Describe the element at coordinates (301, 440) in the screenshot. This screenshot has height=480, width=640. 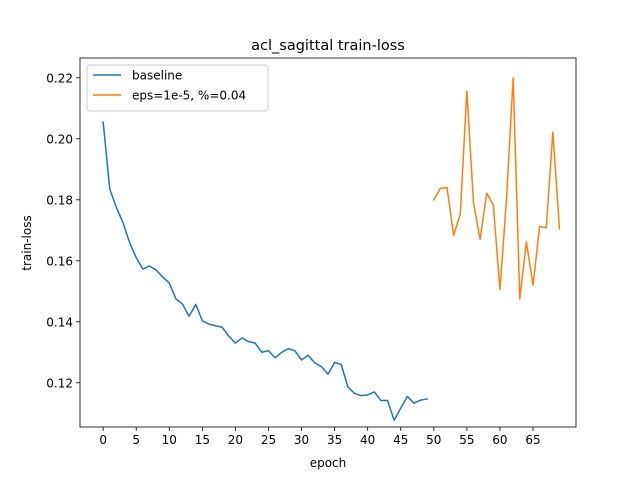
I see `x-tick-label: 30` at that location.